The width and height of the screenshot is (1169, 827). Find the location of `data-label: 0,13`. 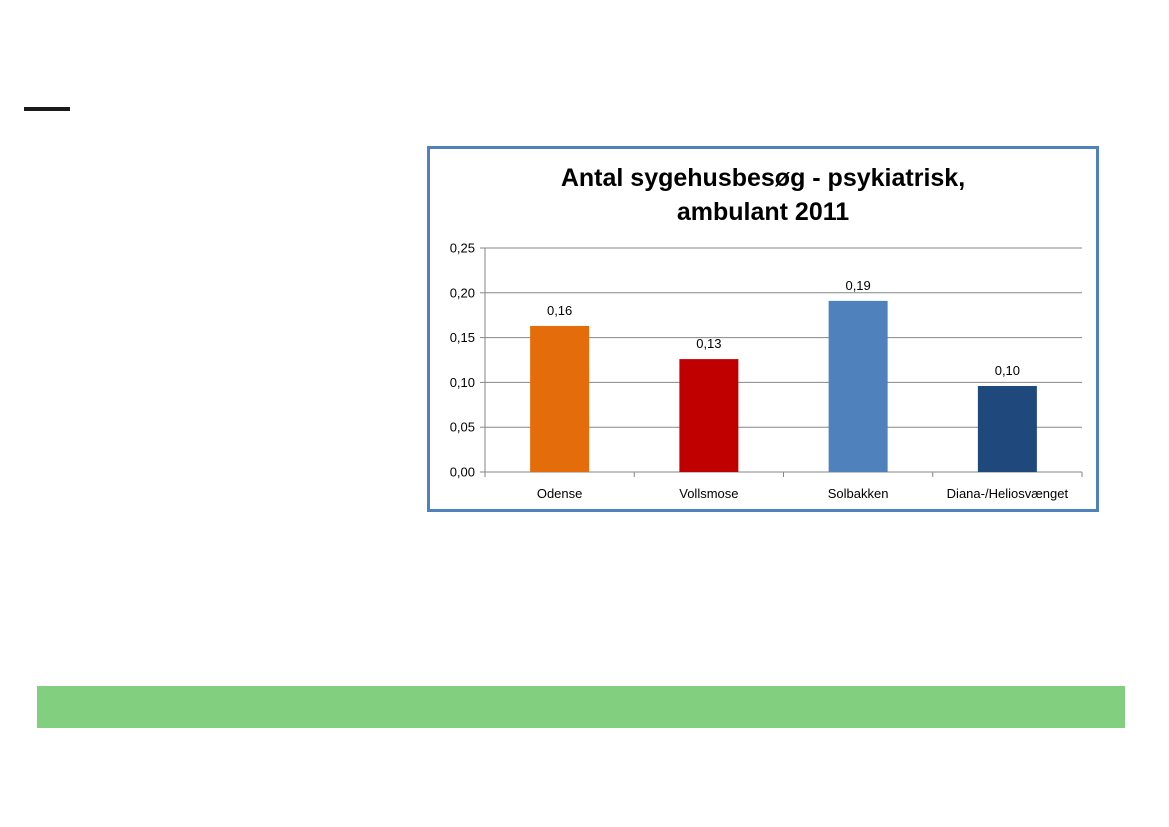

data-label: 0,13 is located at coordinates (708, 343).